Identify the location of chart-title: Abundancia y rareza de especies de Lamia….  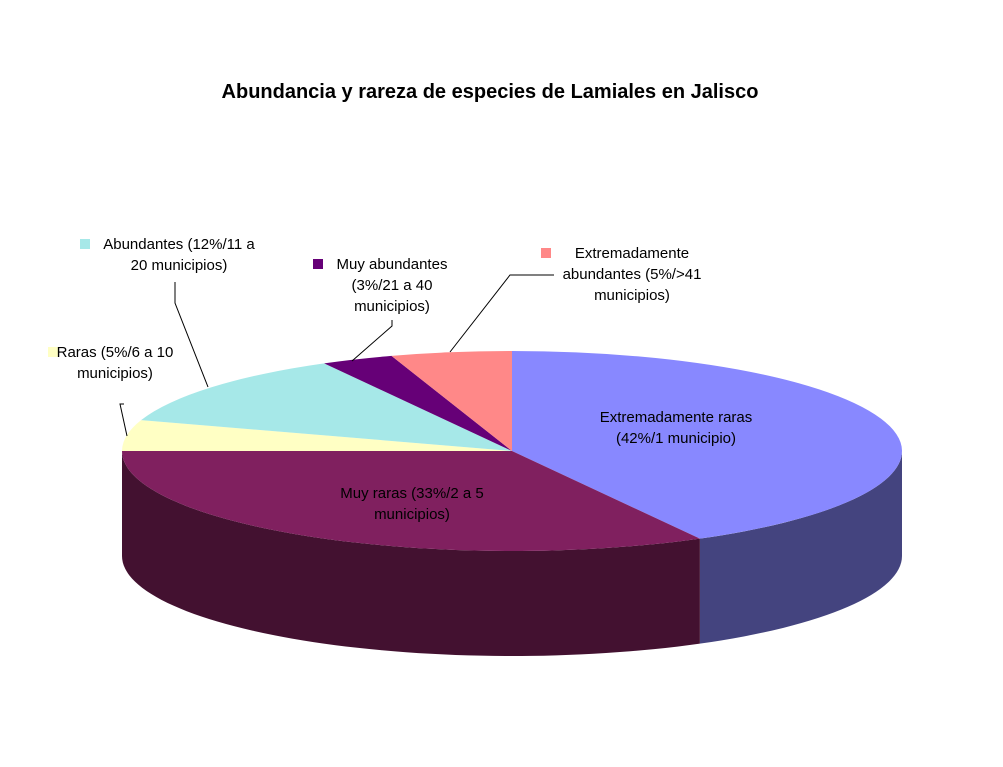
(490, 92).